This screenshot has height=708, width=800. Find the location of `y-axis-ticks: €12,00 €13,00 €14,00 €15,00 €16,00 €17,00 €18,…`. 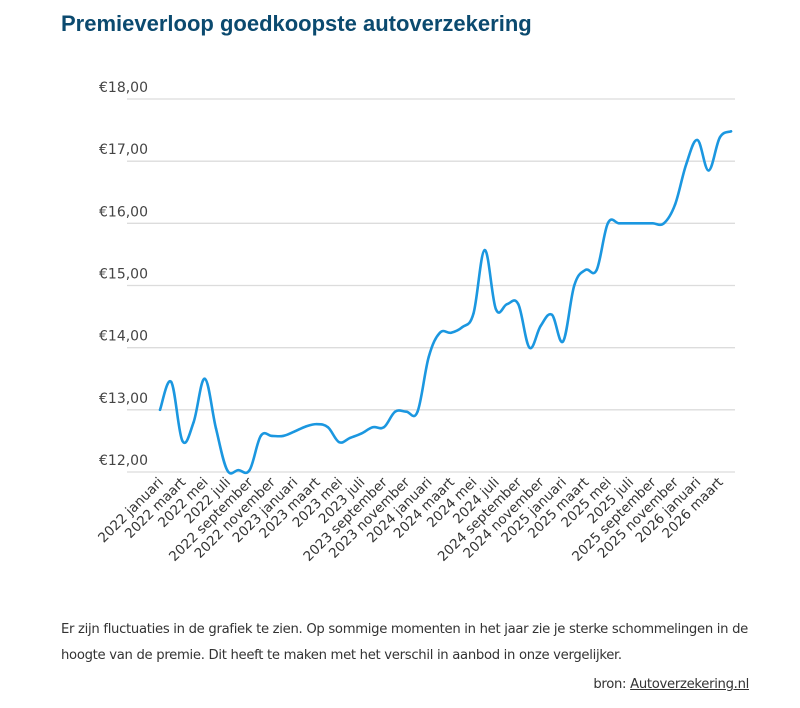

y-axis-ticks: €12,00 €13,00 €14,00 €15,00 €16,00 €17,00 €18,… is located at coordinates (123, 274).